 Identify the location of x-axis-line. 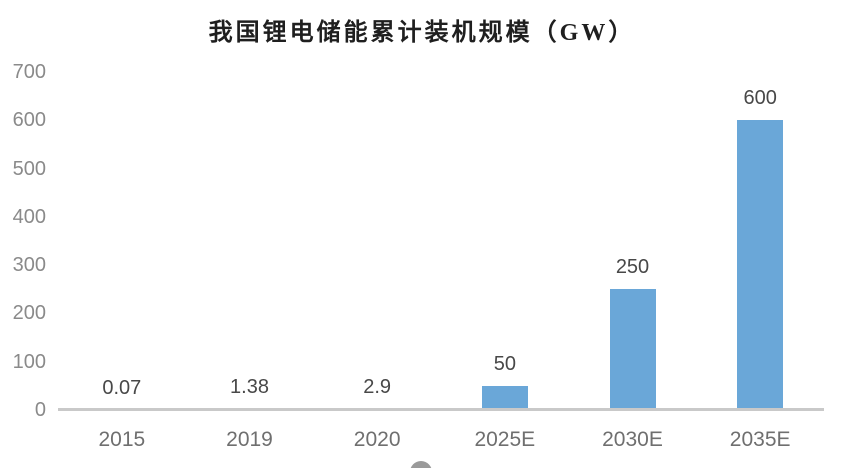
(441, 409).